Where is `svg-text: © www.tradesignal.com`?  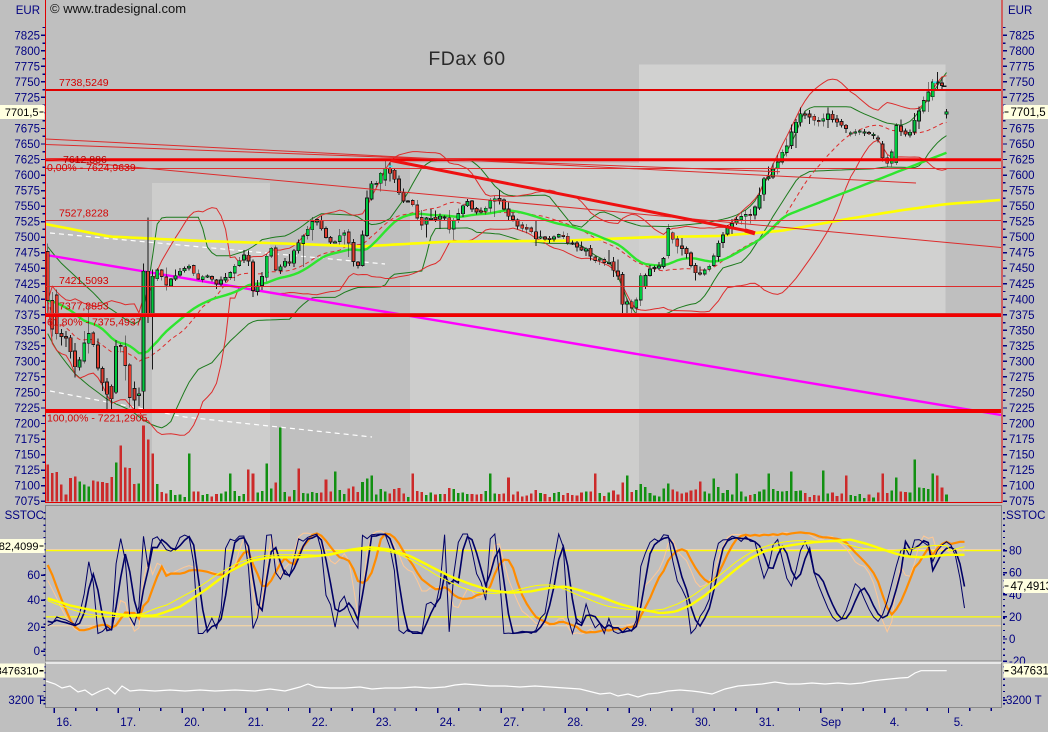
svg-text: © www.tradesignal.com is located at coordinates (118, 8).